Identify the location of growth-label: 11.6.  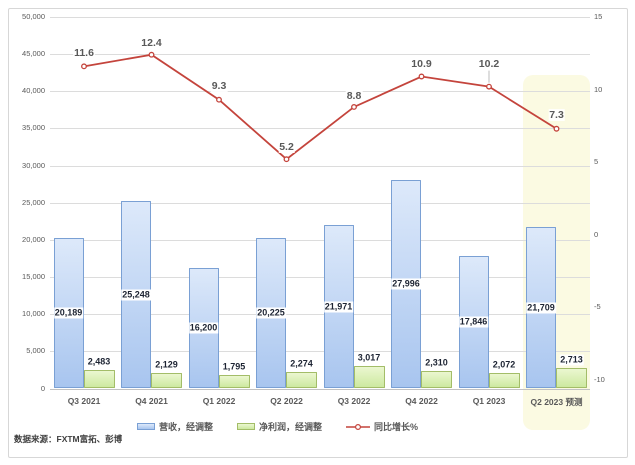
(84, 53).